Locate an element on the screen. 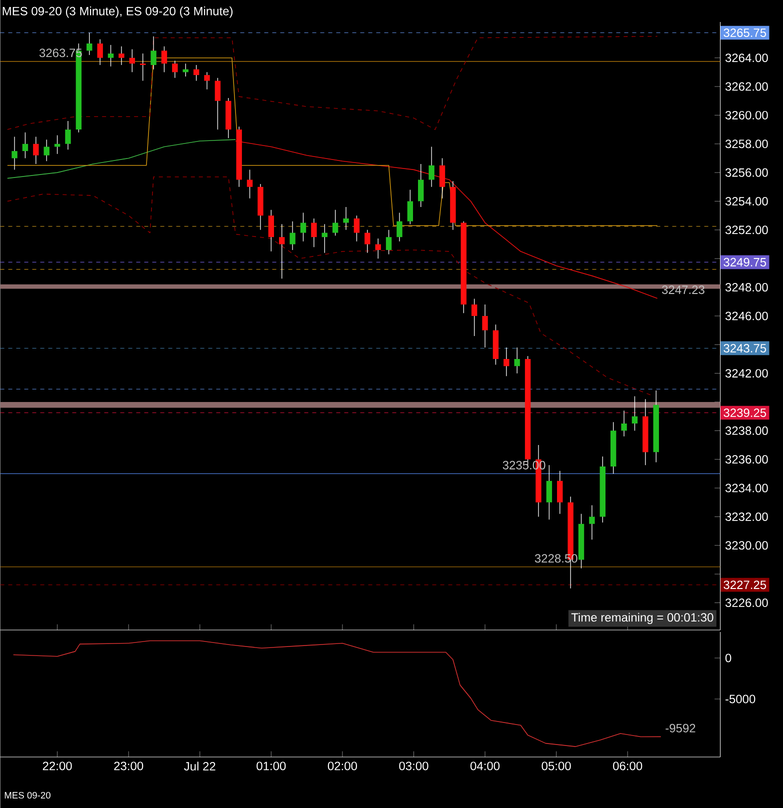 The width and height of the screenshot is (783, 808). y-tick-label: 3258.00 is located at coordinates (746, 144).